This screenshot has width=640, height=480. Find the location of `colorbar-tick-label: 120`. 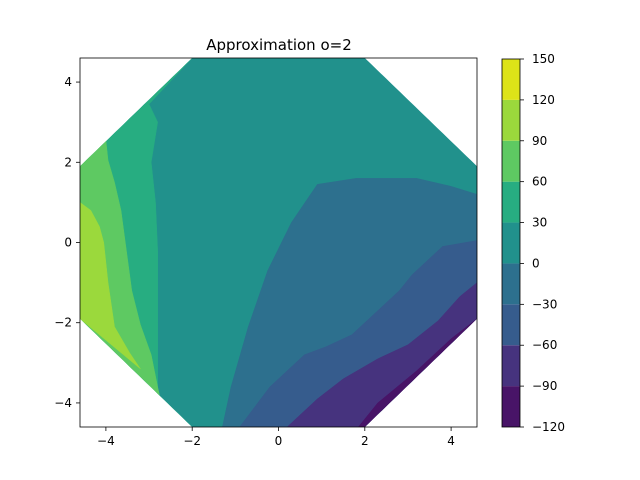

colorbar-tick-label: 120 is located at coordinates (543, 100).